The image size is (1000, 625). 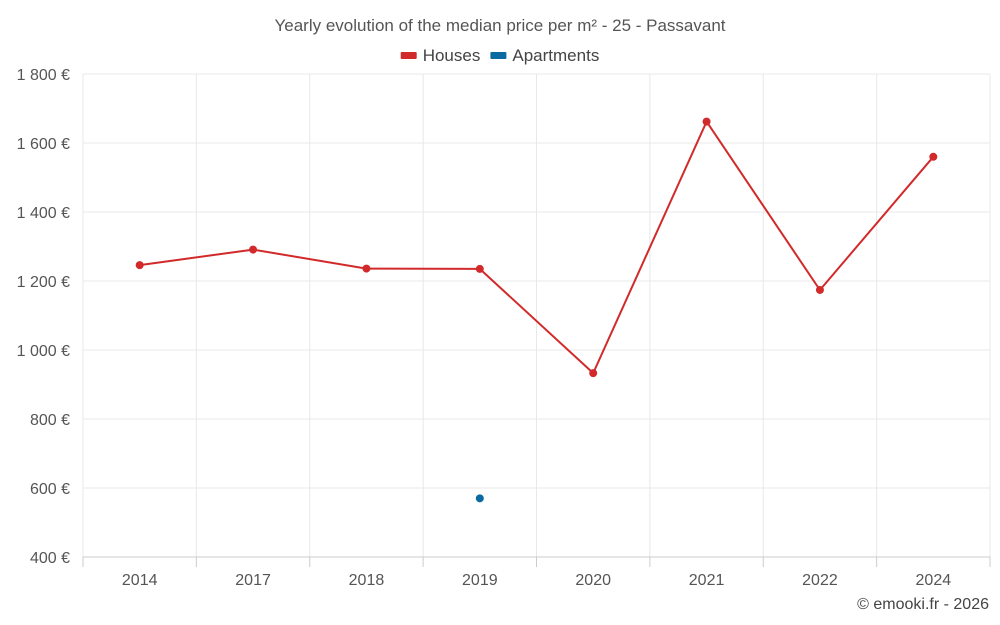 I want to click on legend-label-apartments: Apartments, so click(x=555, y=55).